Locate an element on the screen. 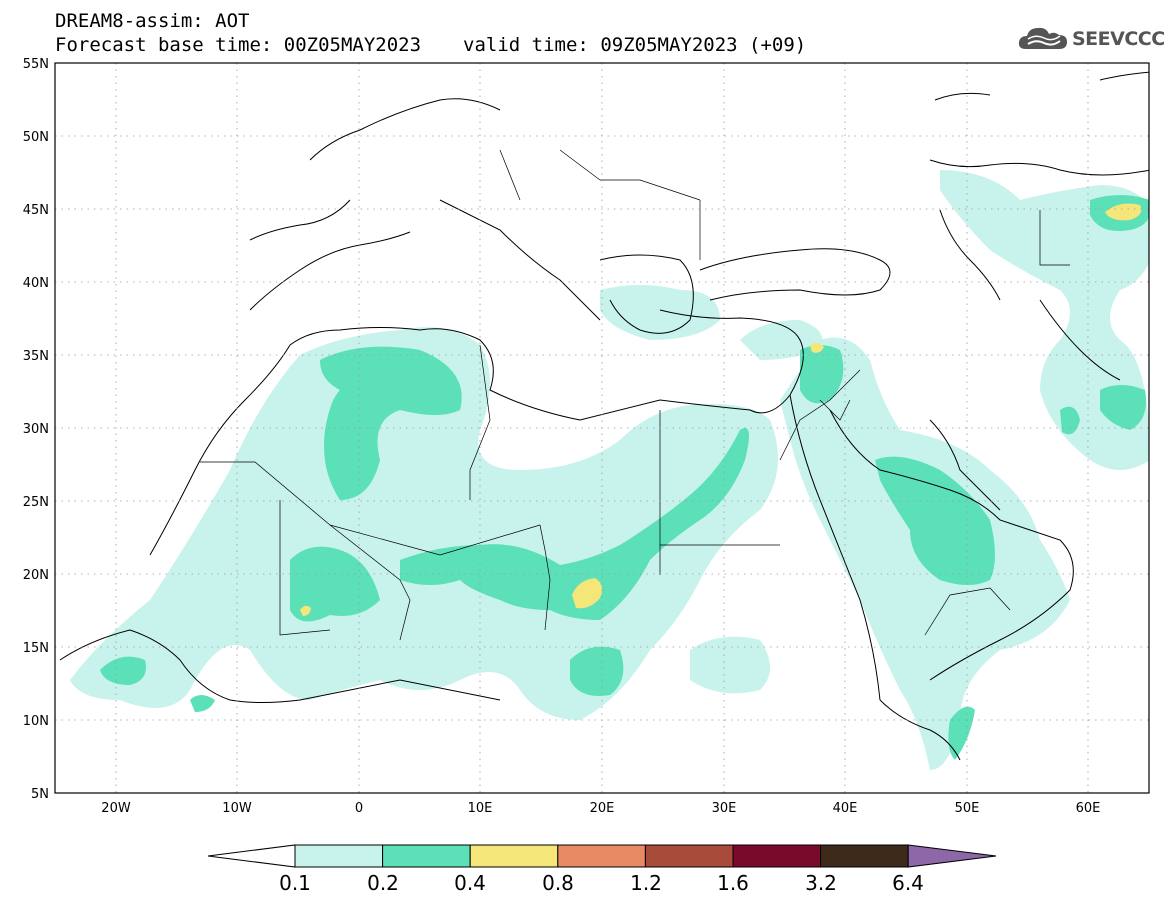 The image size is (1165, 905). colorbar-arrow-low is located at coordinates (251, 856).